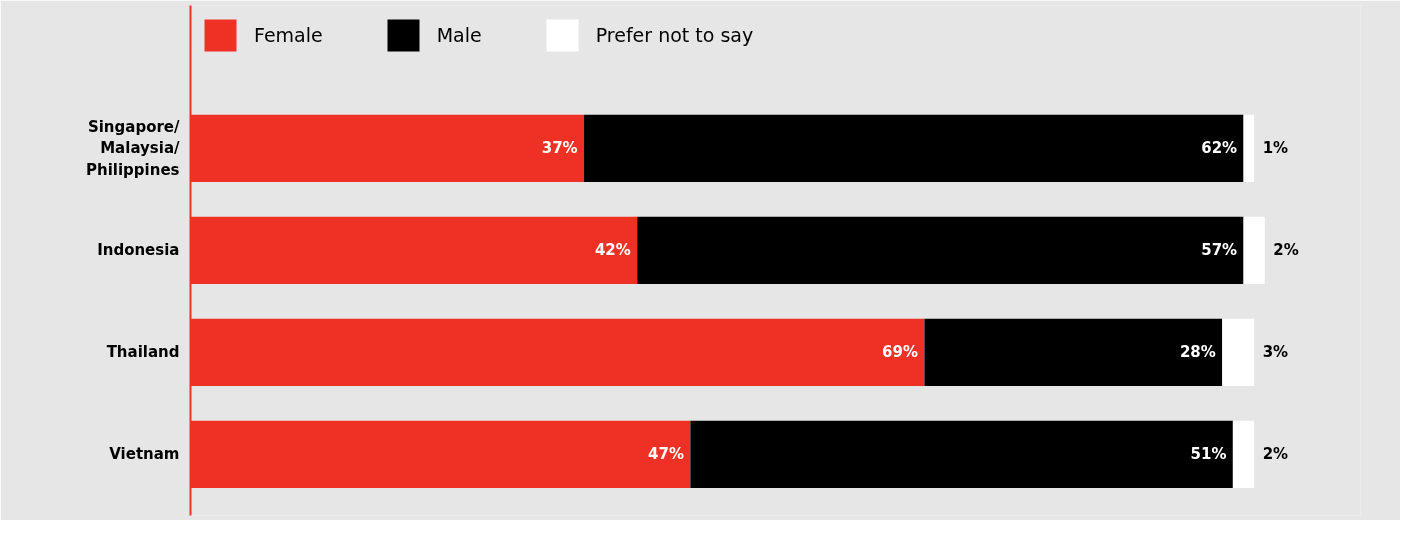 The image size is (1416, 533). Describe the element at coordinates (666, 454) in the screenshot. I see `data-label: 47%` at that location.